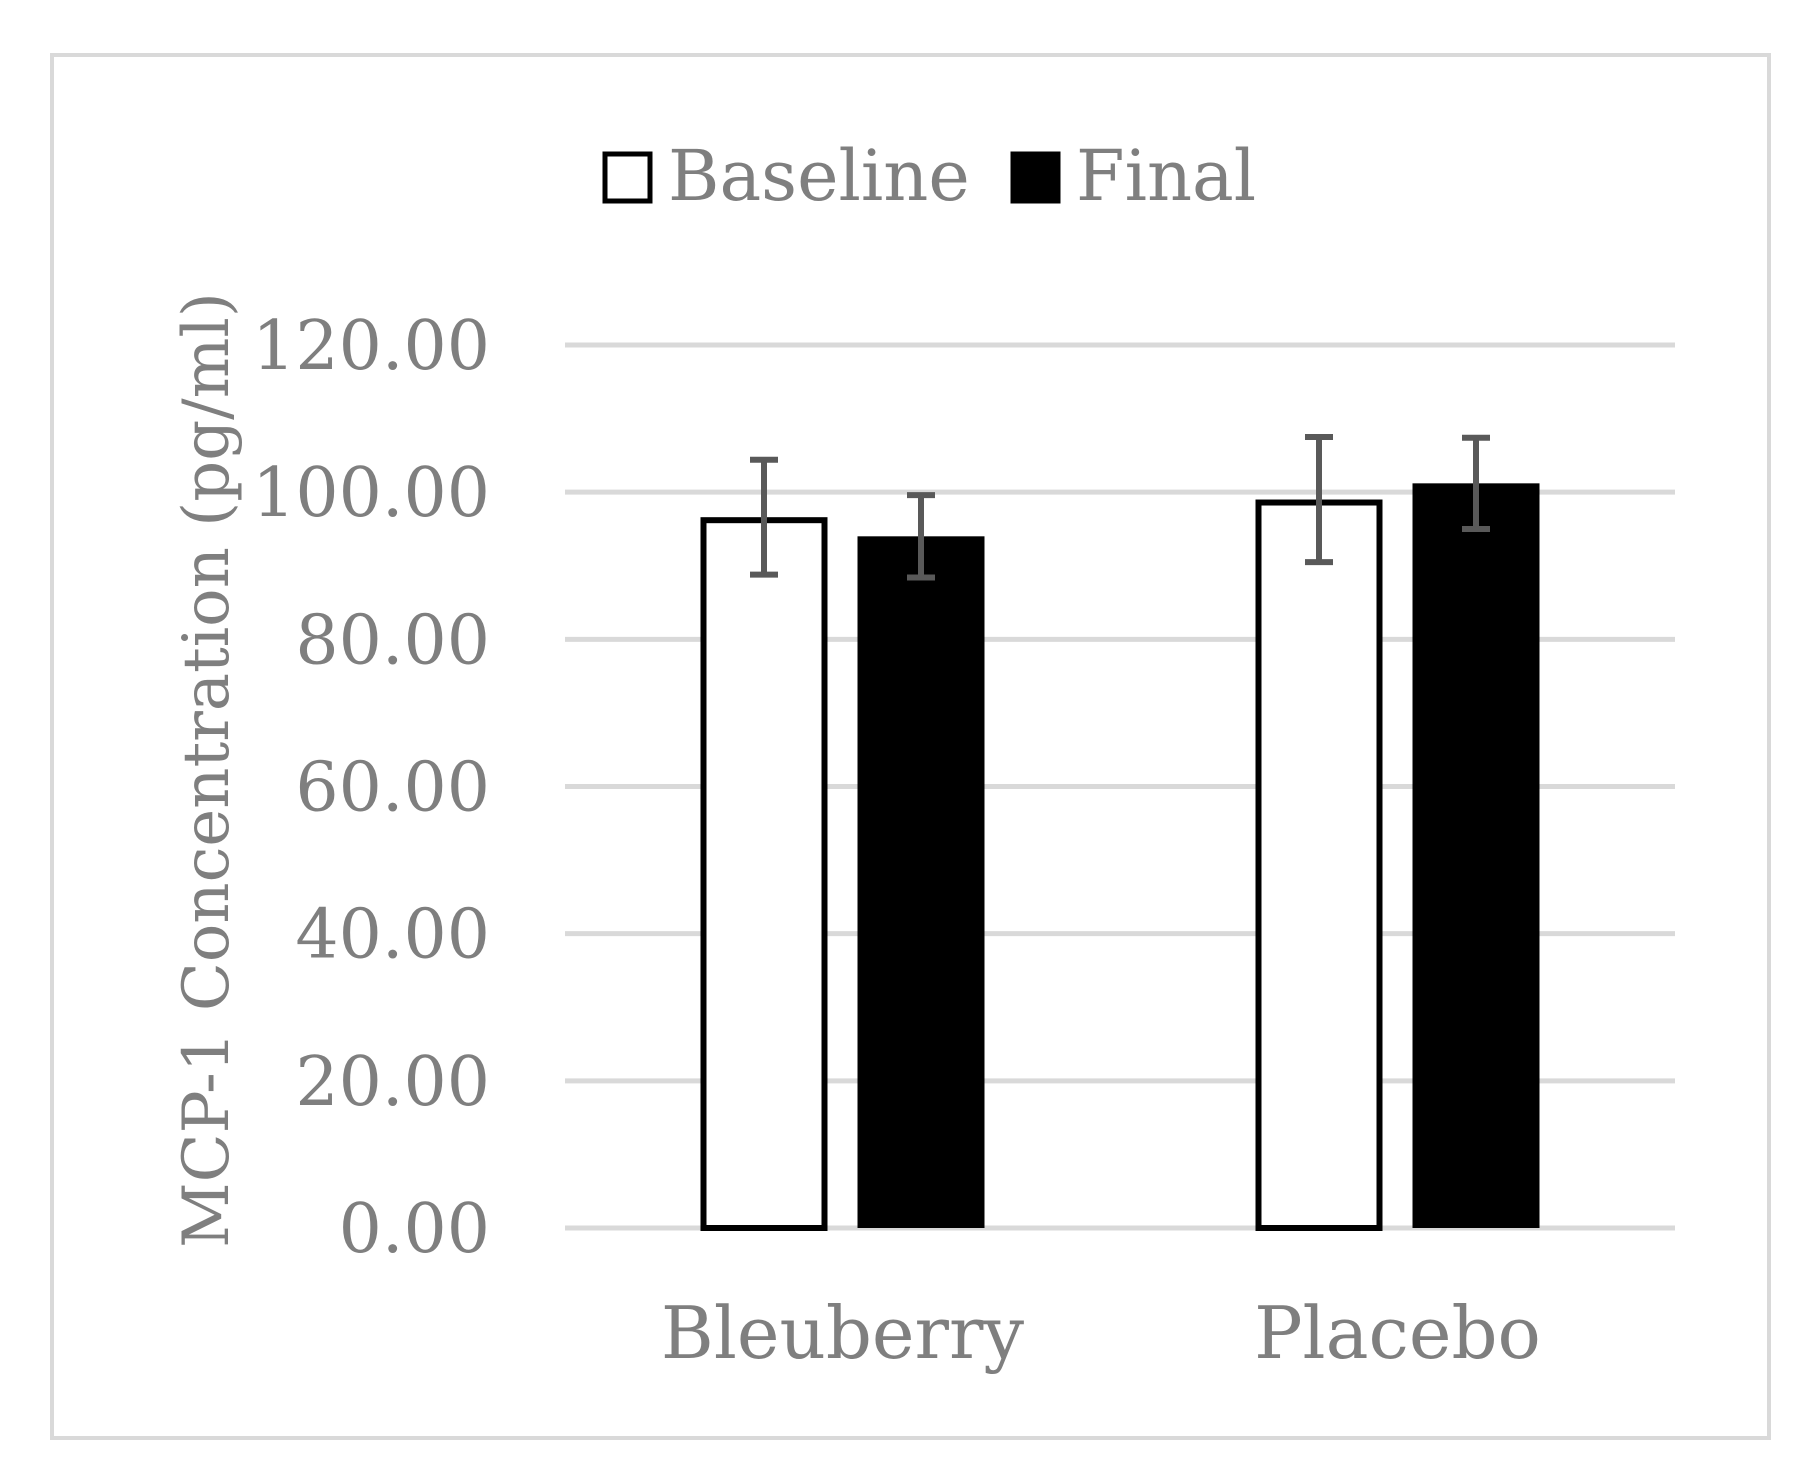 The image size is (1801, 1479). What do you see at coordinates (627, 177) in the screenshot?
I see `legend-swatch-baseline` at bounding box center [627, 177].